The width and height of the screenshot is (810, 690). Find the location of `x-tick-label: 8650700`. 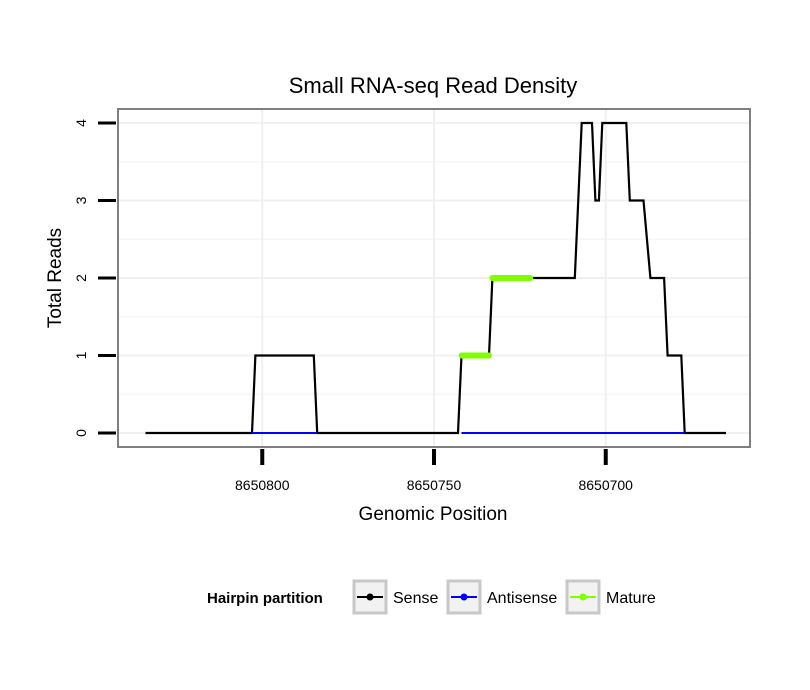

x-tick-label: 8650700 is located at coordinates (605, 485).